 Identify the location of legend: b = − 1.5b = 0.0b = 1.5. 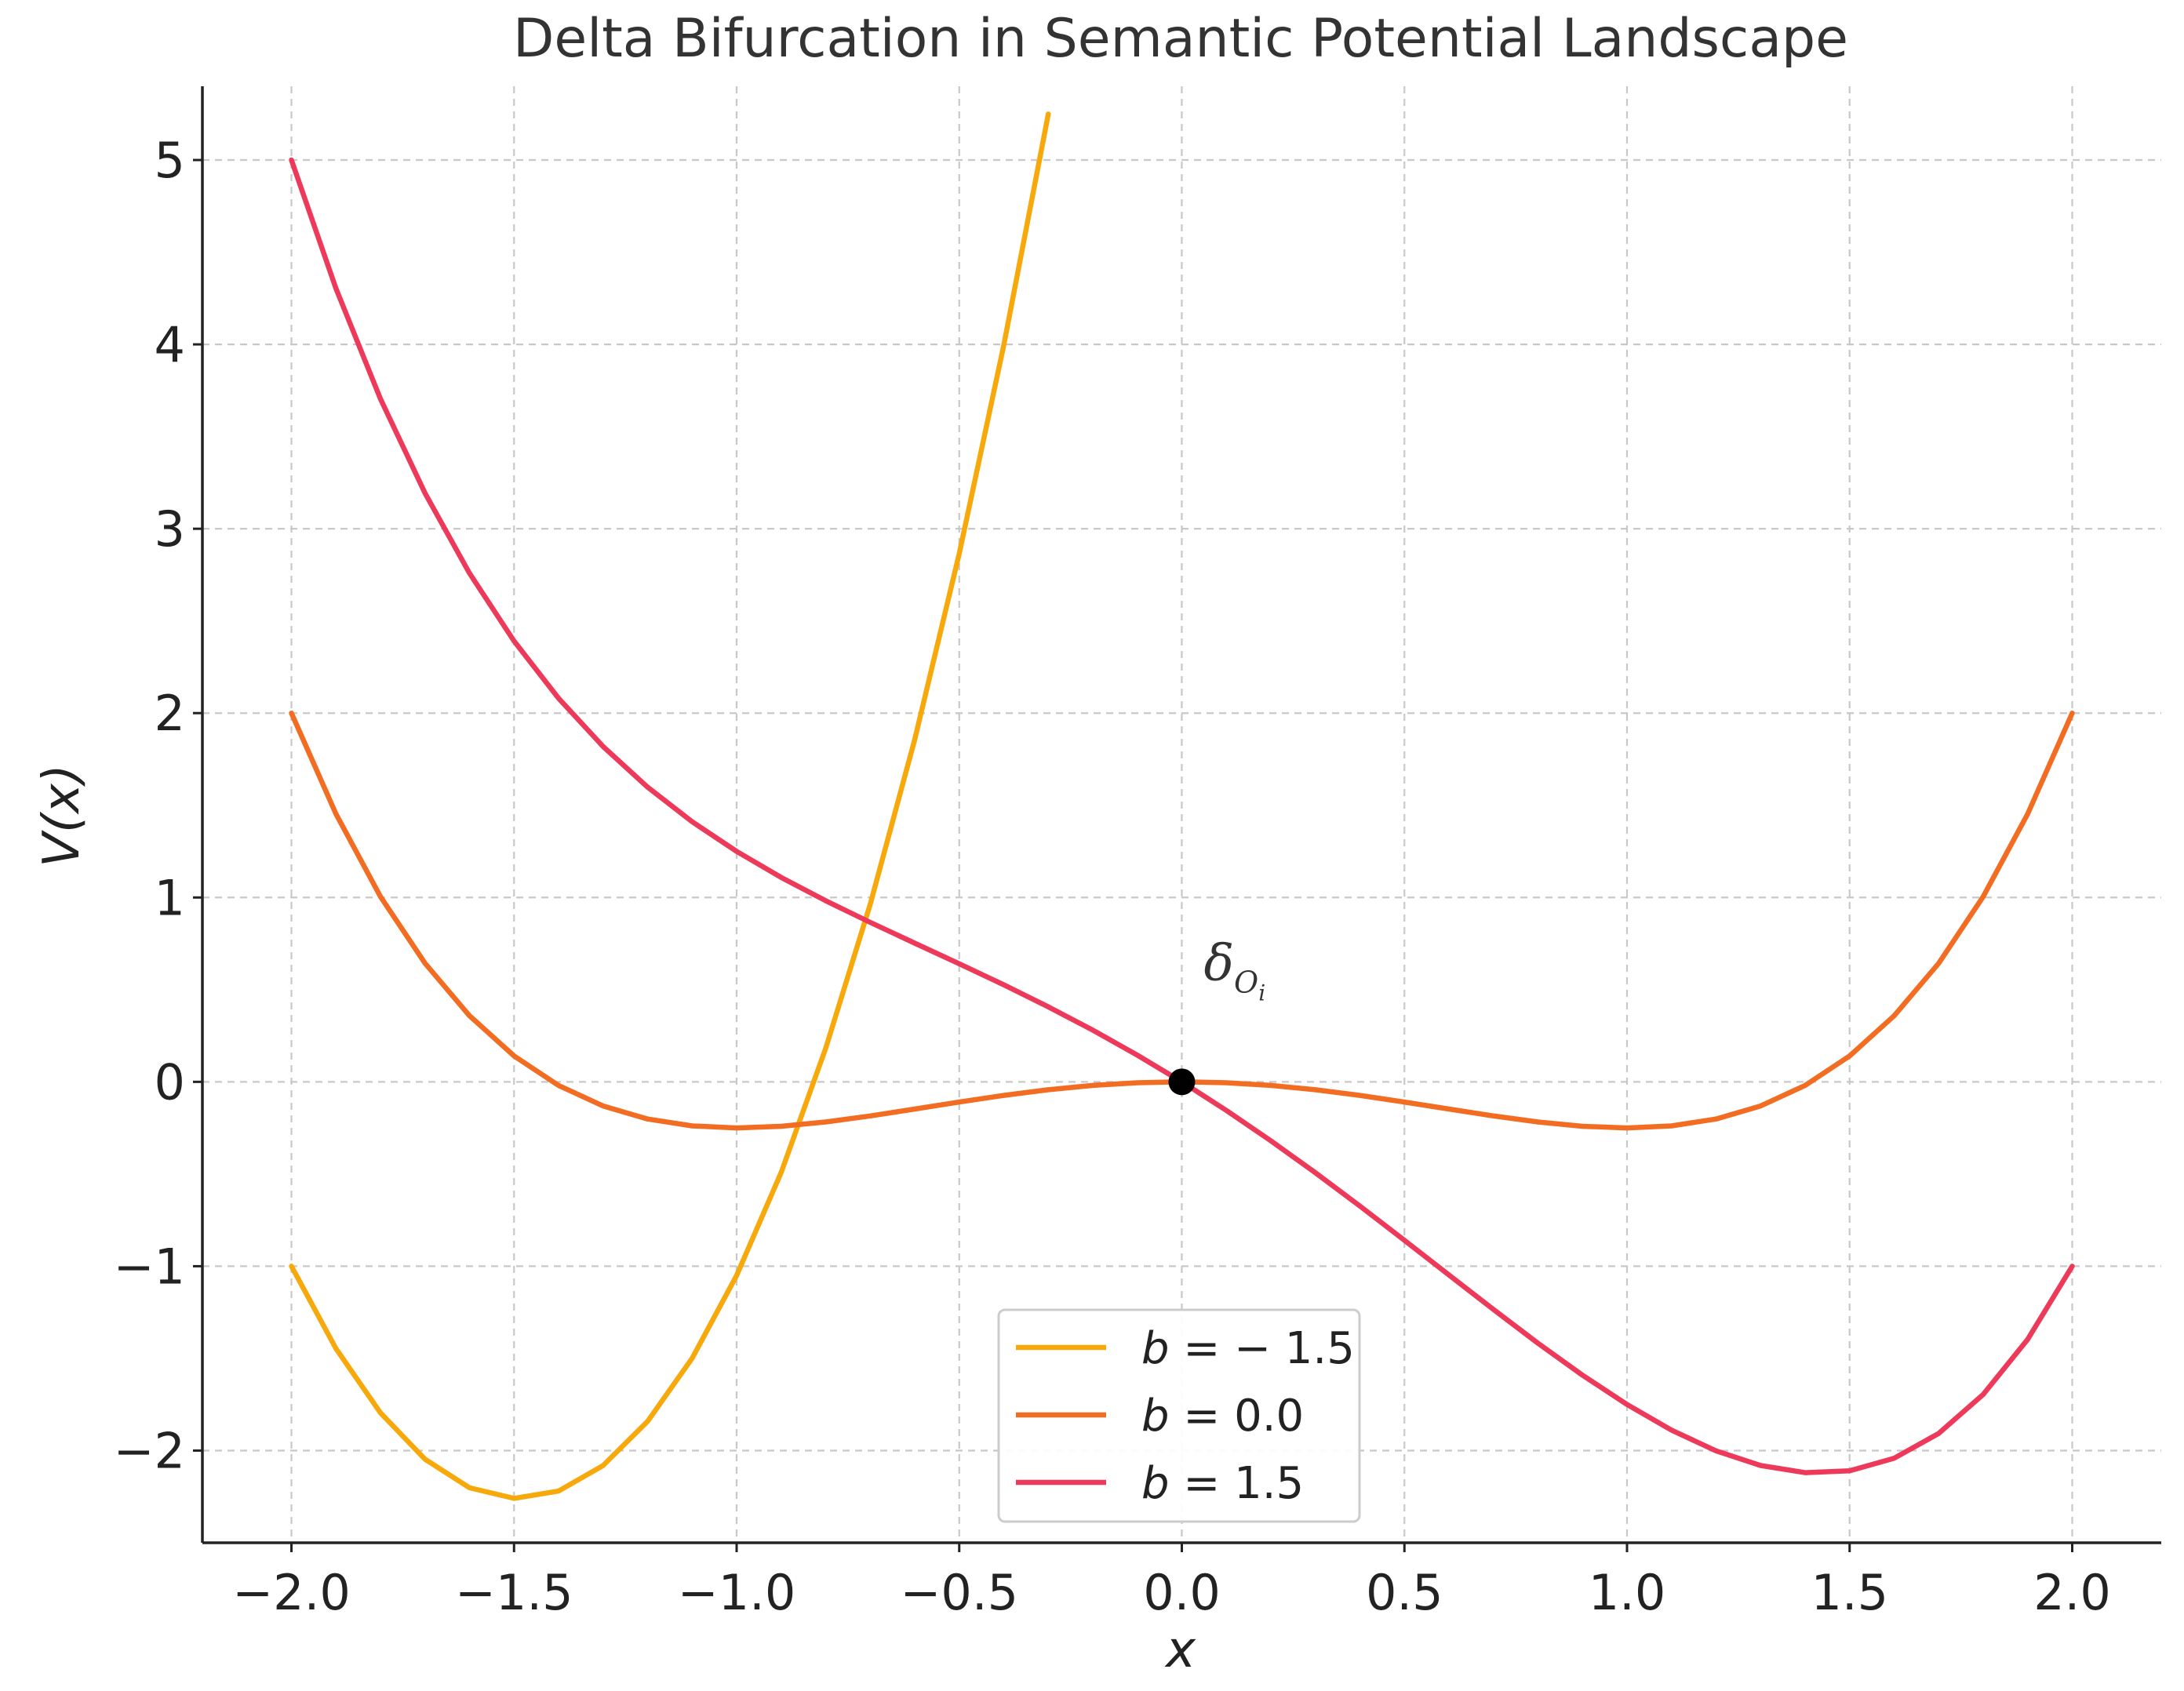
(1179, 1415).